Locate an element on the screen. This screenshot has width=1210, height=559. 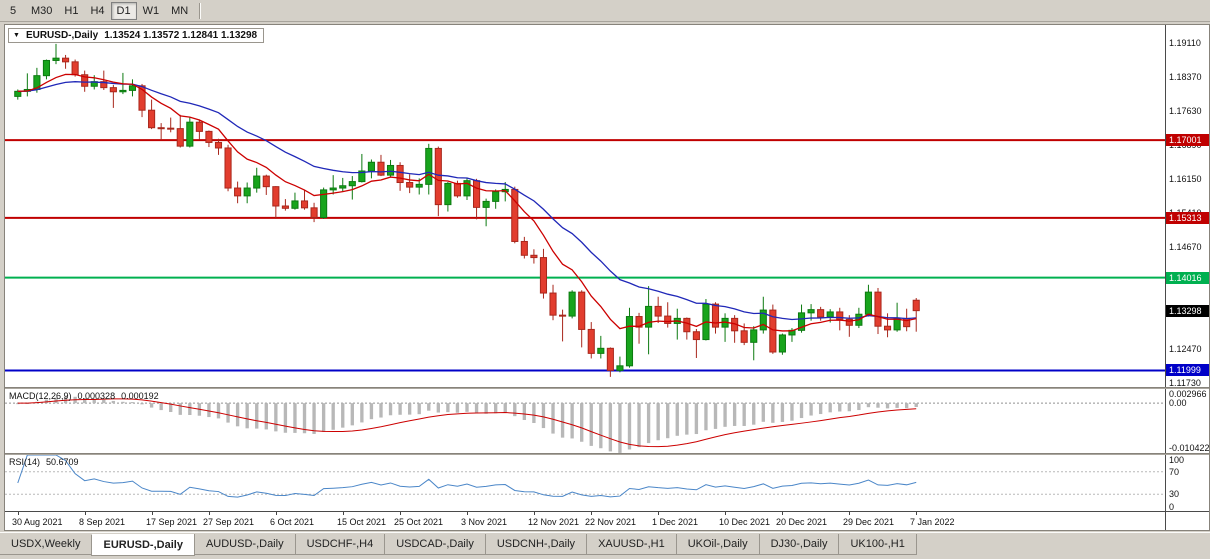
timeframe-toolbar: 5 M30 H1 H4 D1 W1 MN is located at coordinates (605, 11).